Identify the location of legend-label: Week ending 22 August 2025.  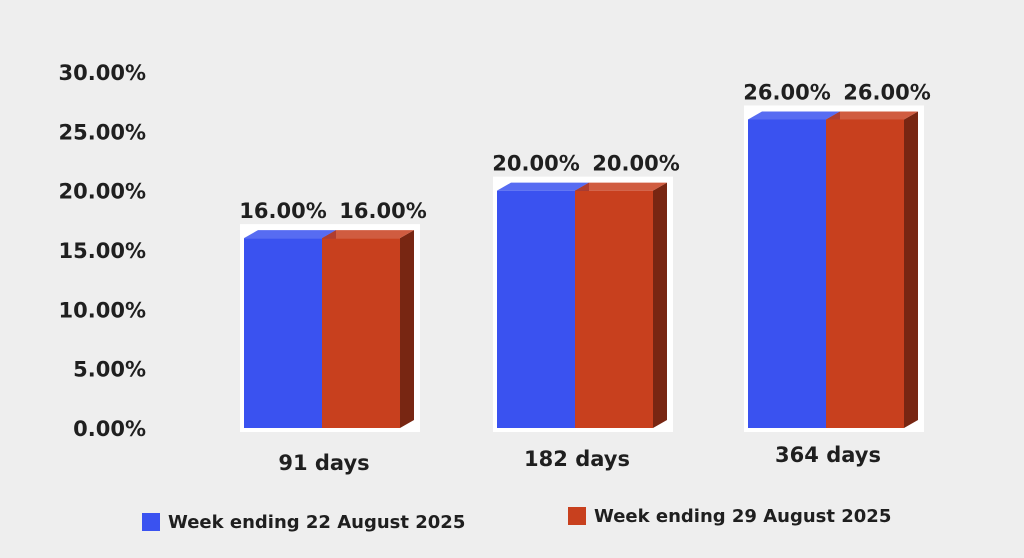
(316, 522).